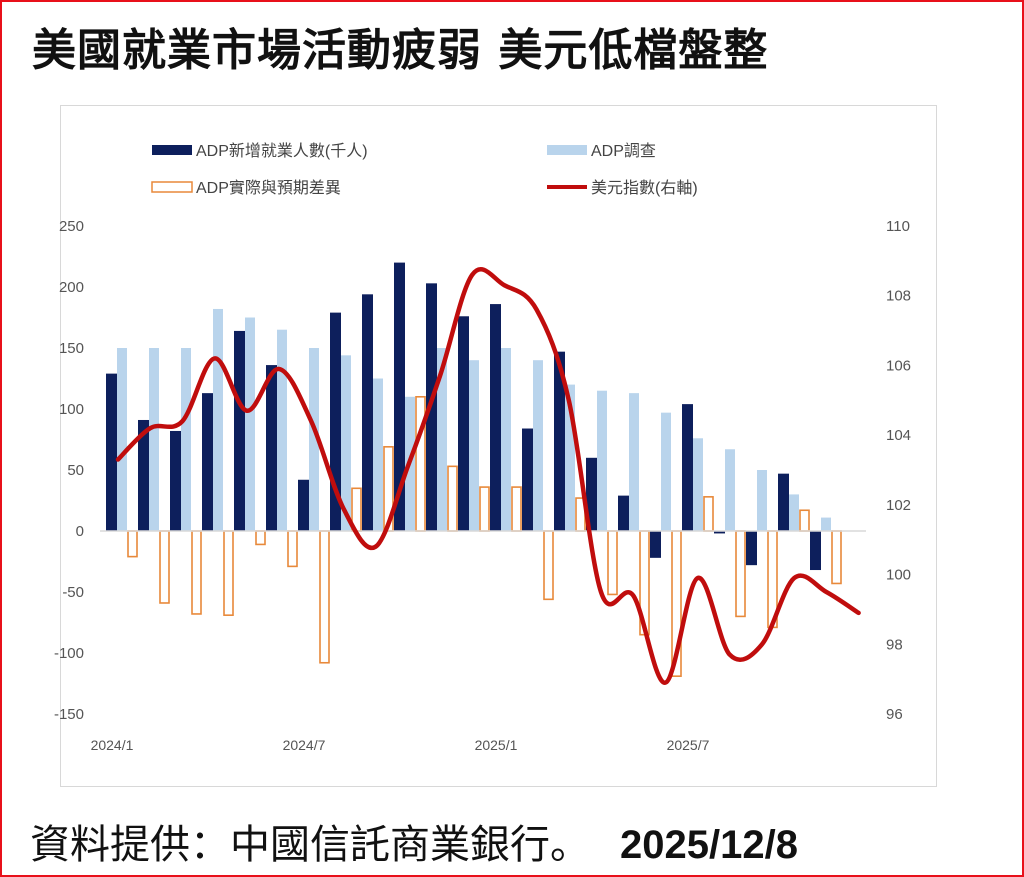 This screenshot has width=1024, height=877. I want to click on y-left-tick-label: -100, so click(69, 653).